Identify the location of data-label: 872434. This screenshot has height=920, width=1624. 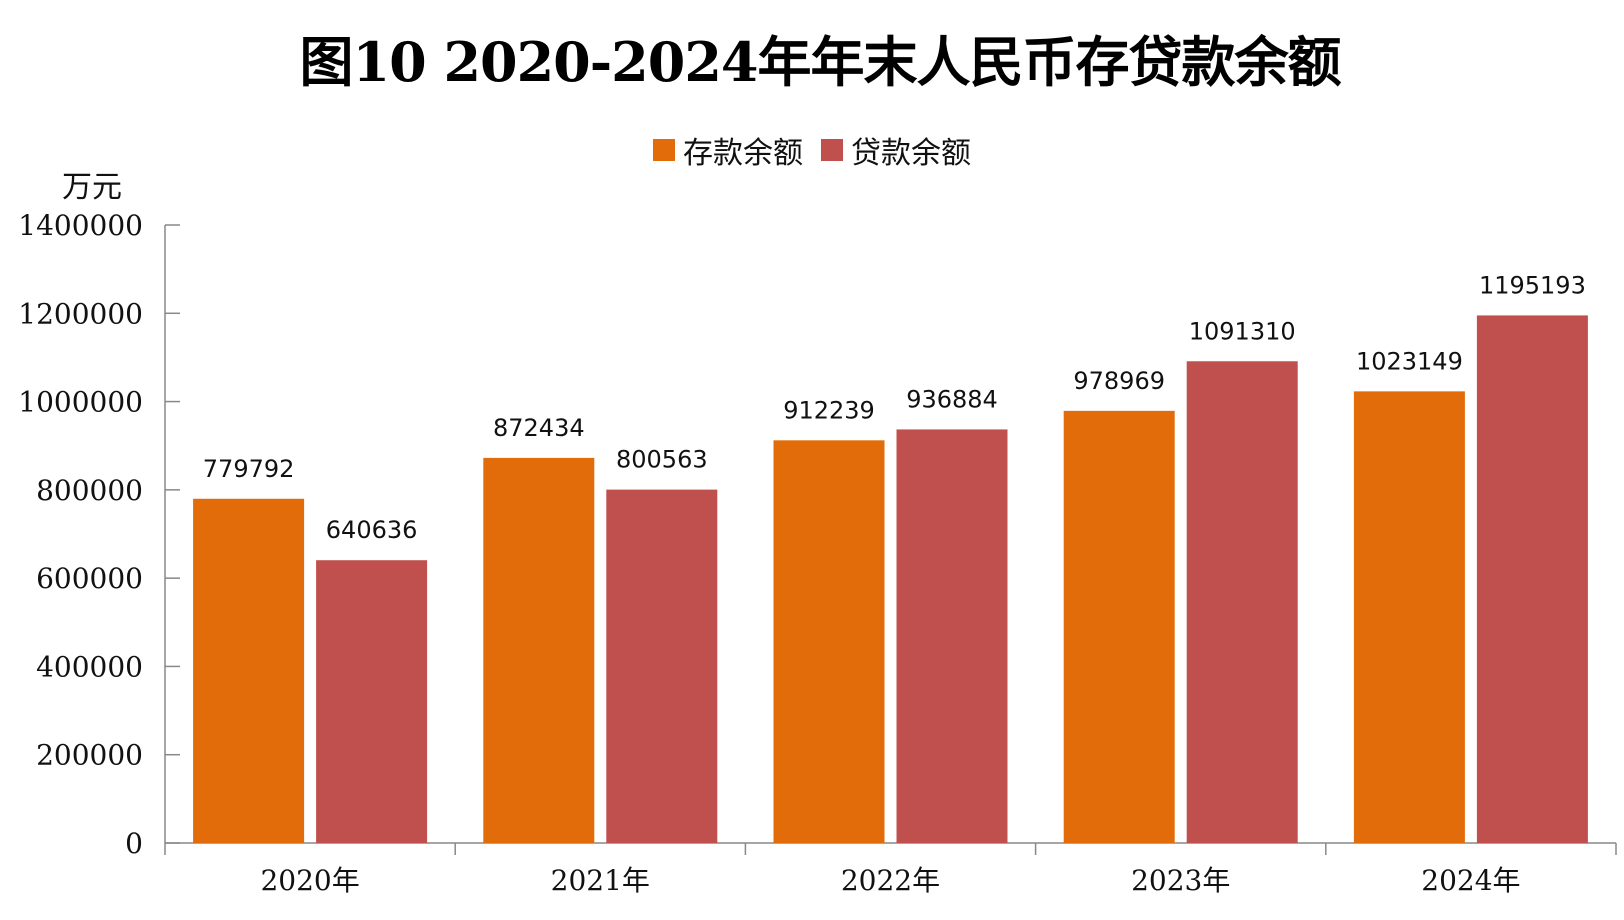
(539, 428).